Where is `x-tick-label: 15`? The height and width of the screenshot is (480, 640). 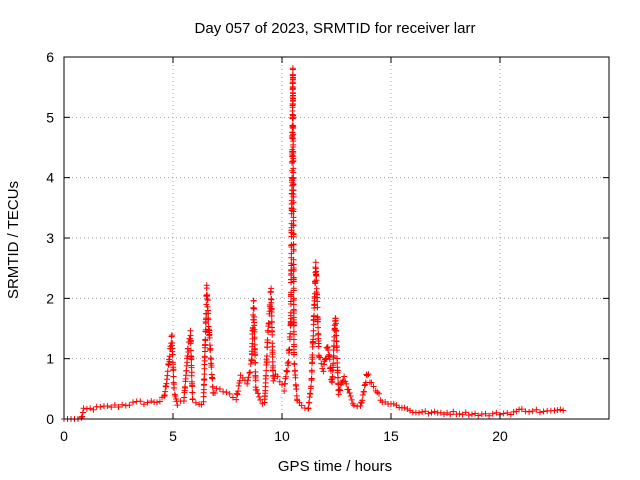 x-tick-label: 15 is located at coordinates (391, 436).